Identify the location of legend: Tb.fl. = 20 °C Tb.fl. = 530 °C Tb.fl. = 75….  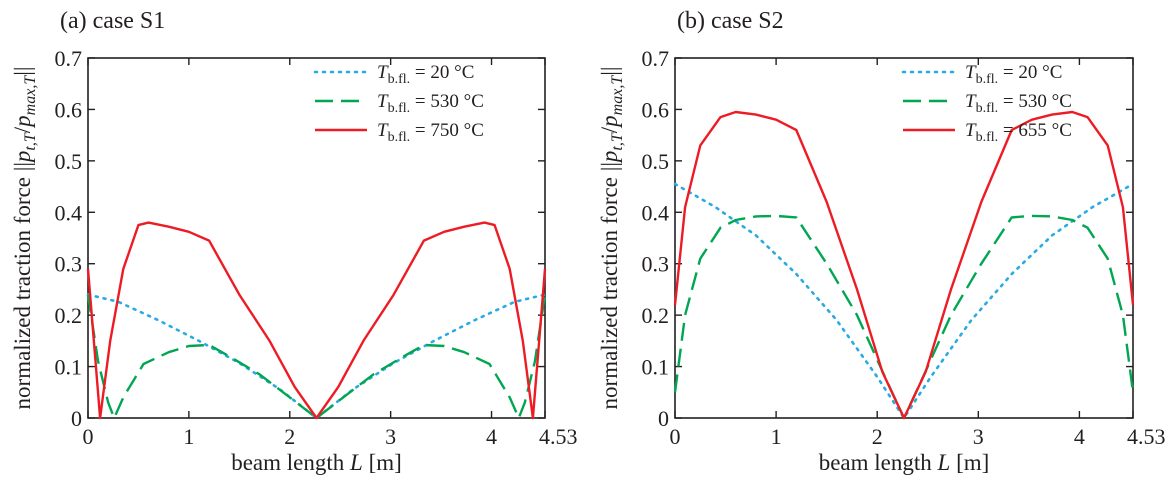
(398, 103).